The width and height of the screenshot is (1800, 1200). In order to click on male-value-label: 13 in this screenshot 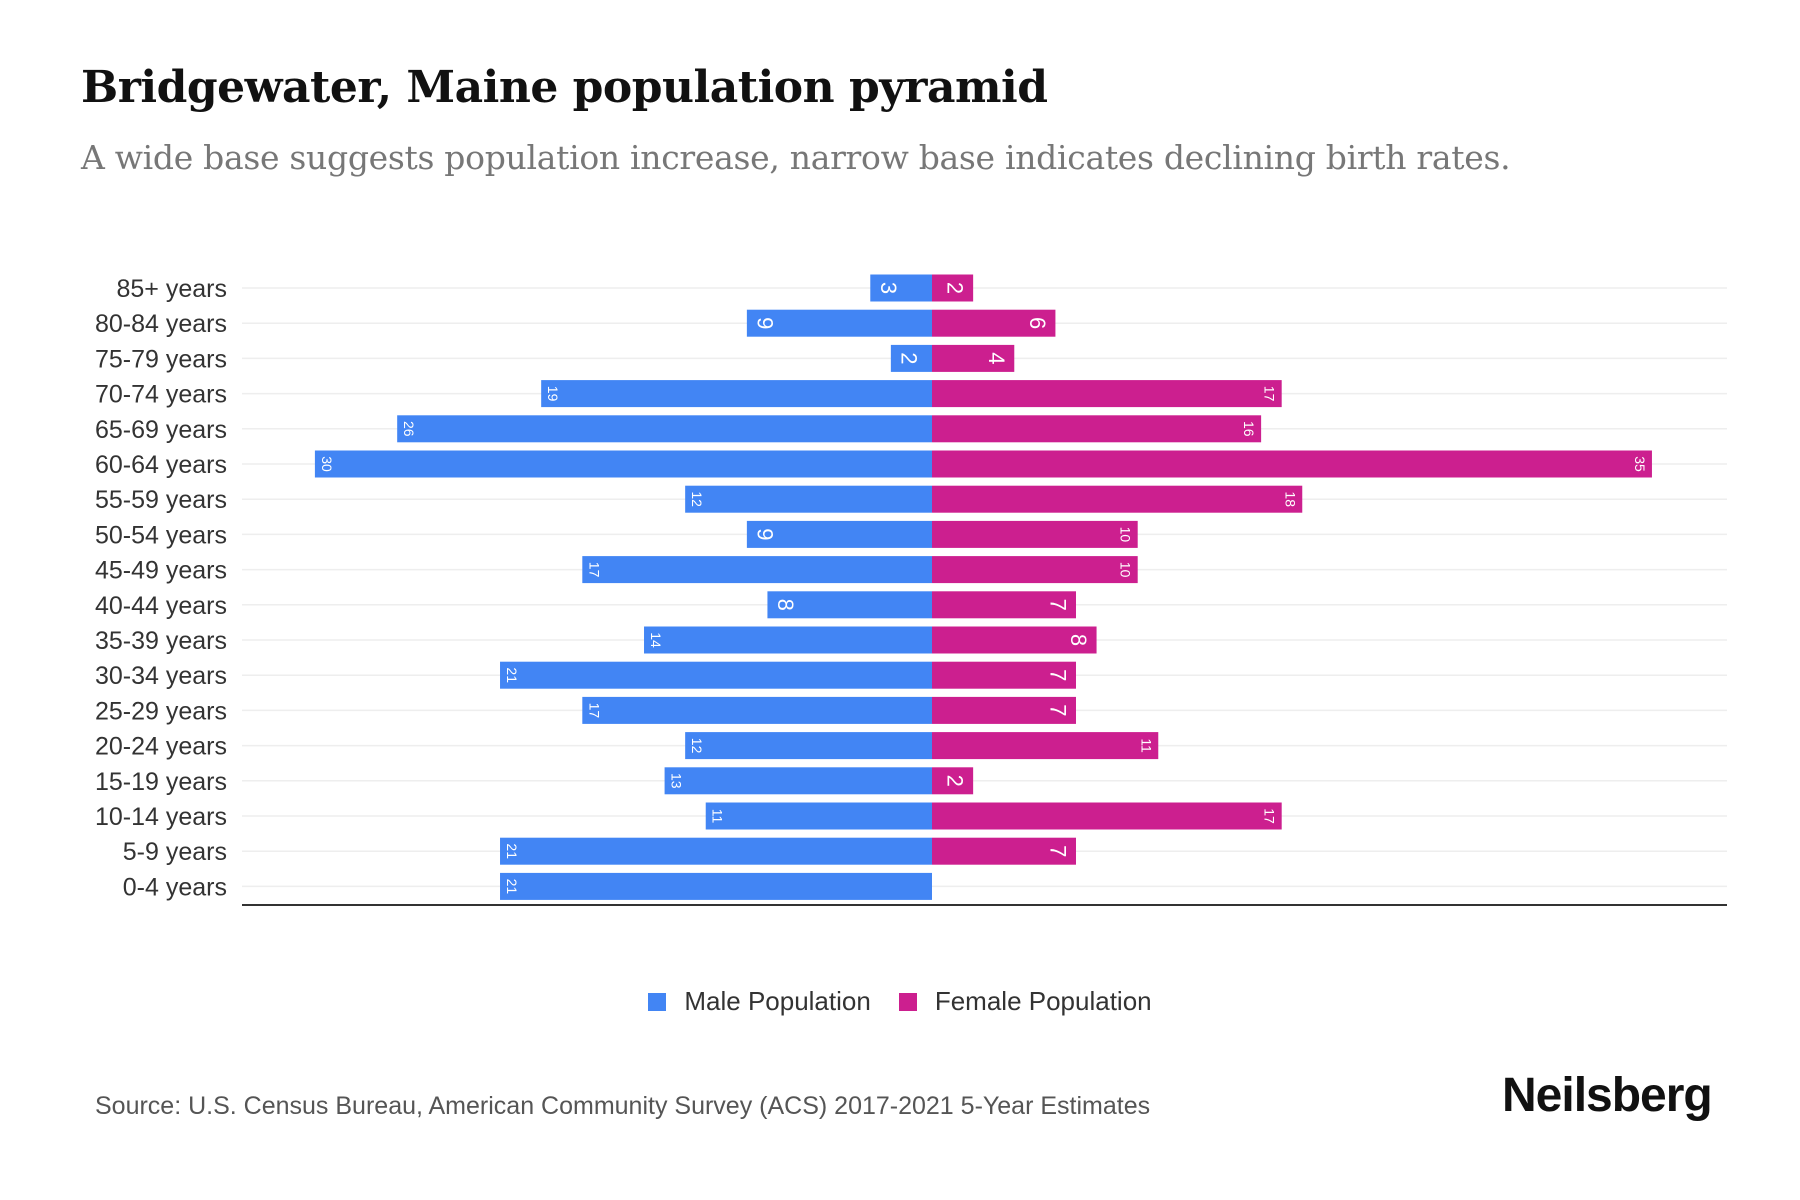, I will do `click(677, 781)`.